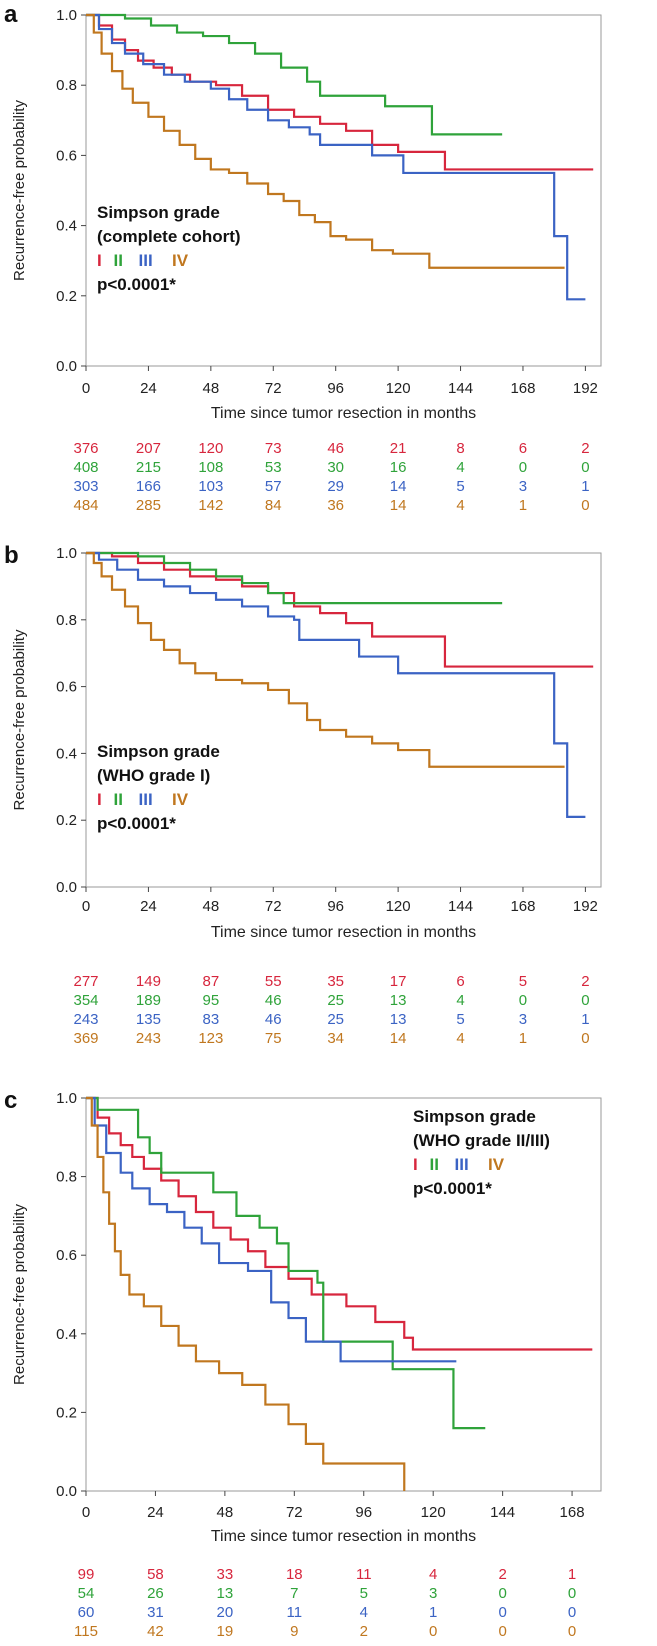  What do you see at coordinates (86, 981) in the screenshot?
I see `at-risk-value: 277` at bounding box center [86, 981].